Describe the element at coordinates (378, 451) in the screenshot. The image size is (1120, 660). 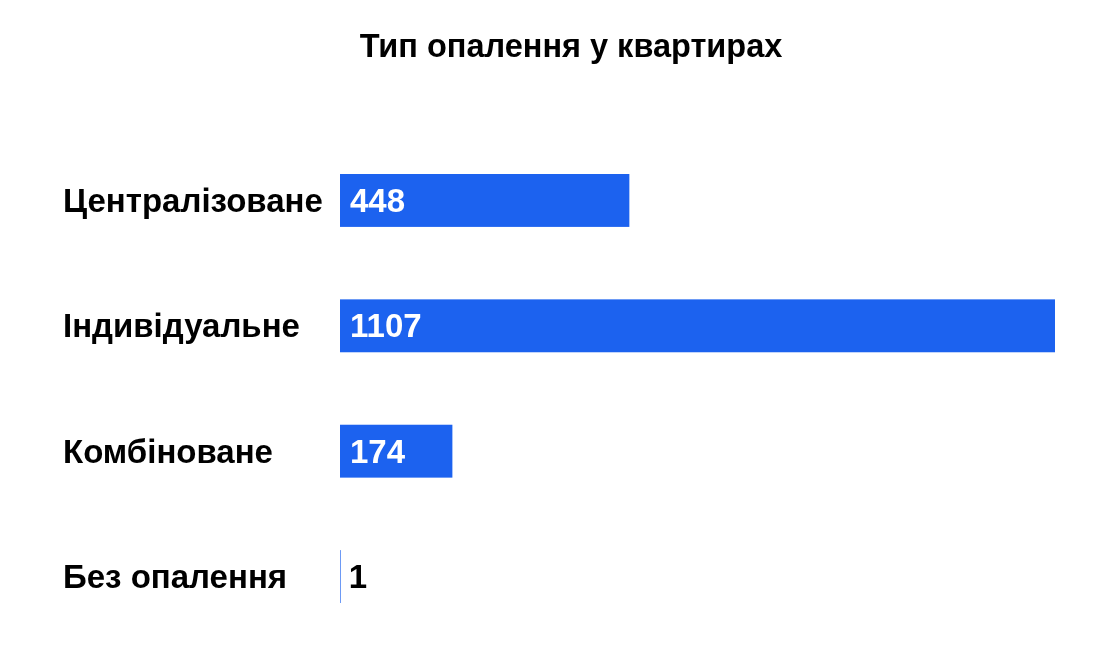
I see `data-label: 174` at that location.